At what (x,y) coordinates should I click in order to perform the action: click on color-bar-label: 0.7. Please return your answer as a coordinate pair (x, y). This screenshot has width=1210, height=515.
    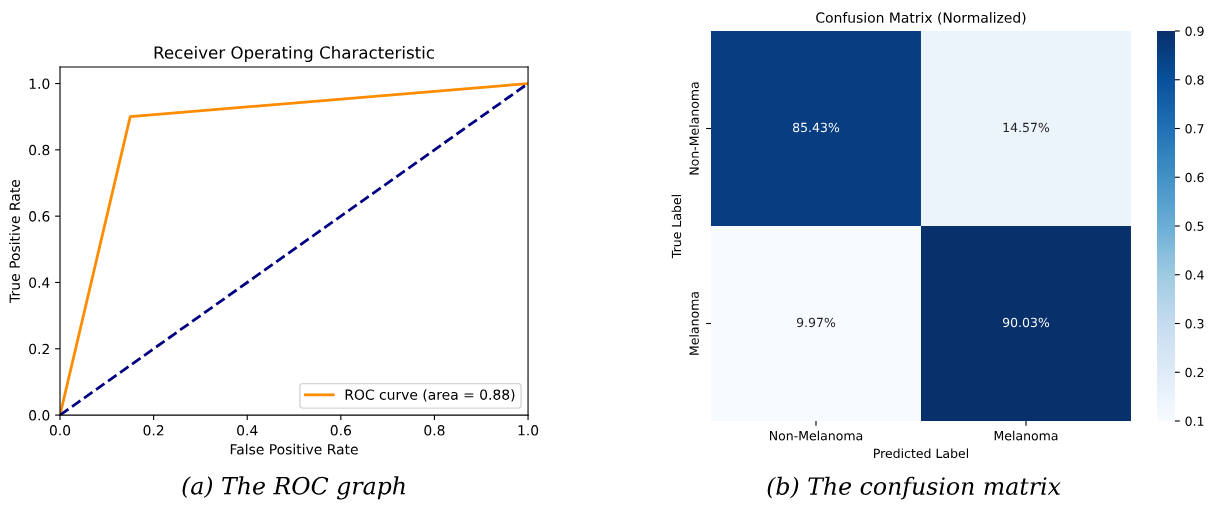
    Looking at the image, I should click on (1194, 128).